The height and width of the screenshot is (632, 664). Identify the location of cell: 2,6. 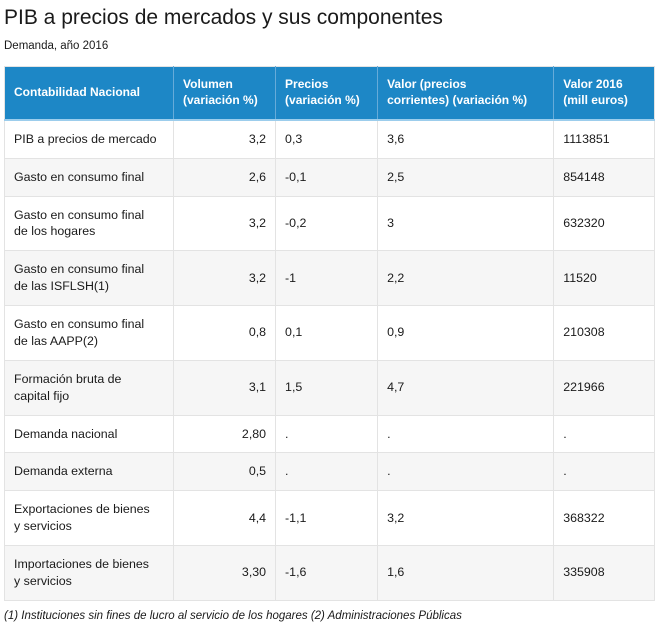
(224, 177).